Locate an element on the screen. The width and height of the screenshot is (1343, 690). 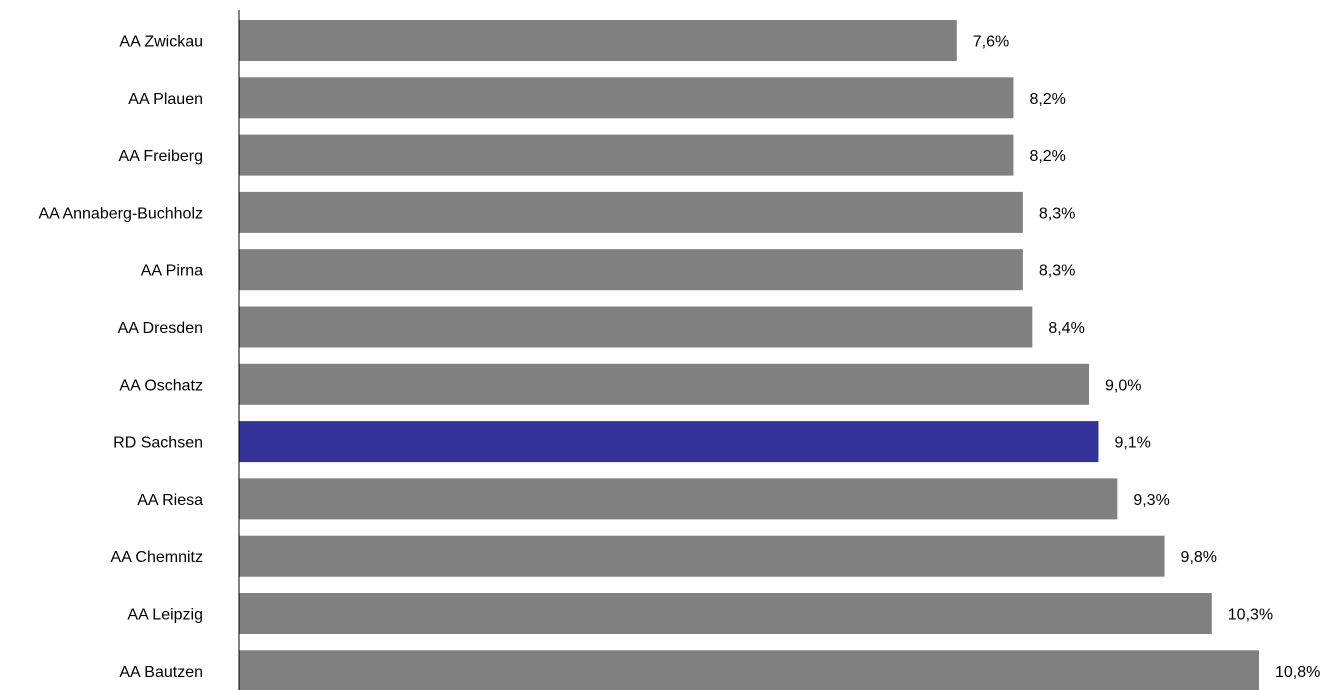
value-label: 7,6% is located at coordinates (991, 42).